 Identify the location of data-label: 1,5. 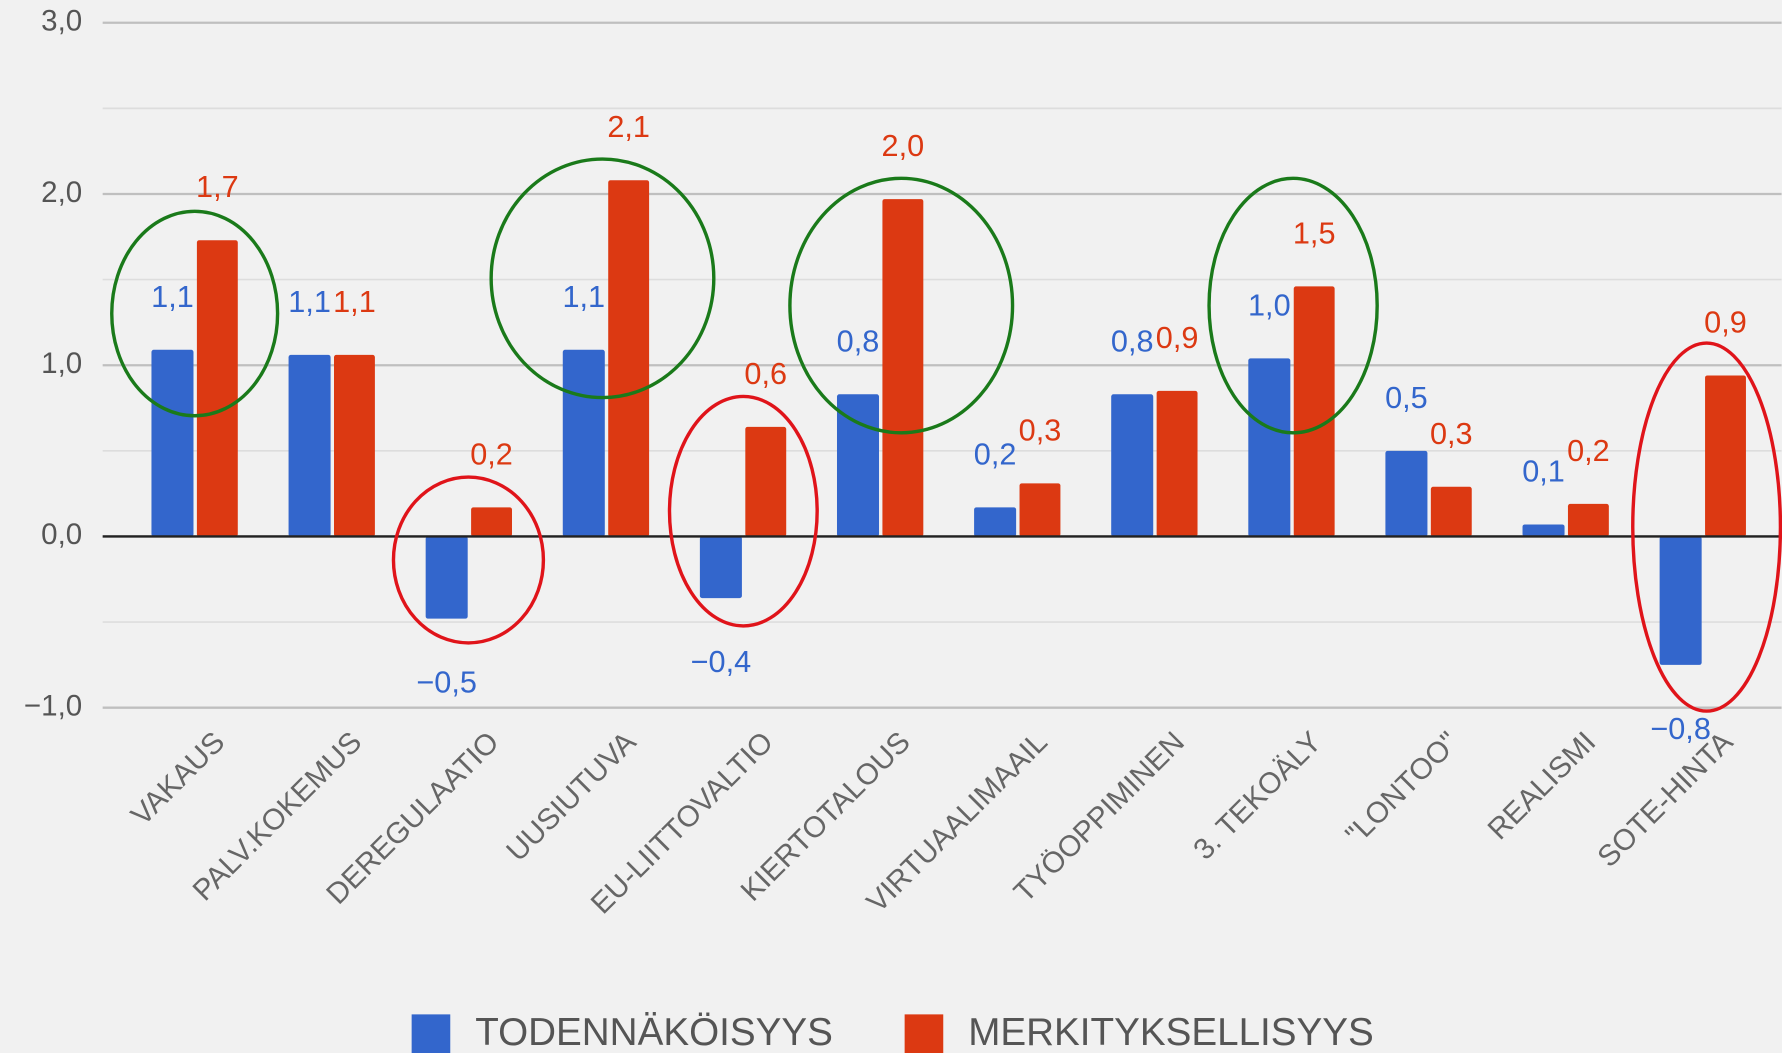
(1314, 233).